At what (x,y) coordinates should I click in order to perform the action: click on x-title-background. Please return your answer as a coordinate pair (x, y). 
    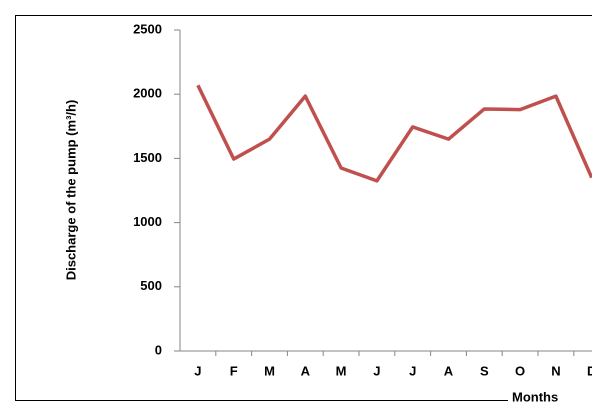
    Looking at the image, I should click on (550, 397).